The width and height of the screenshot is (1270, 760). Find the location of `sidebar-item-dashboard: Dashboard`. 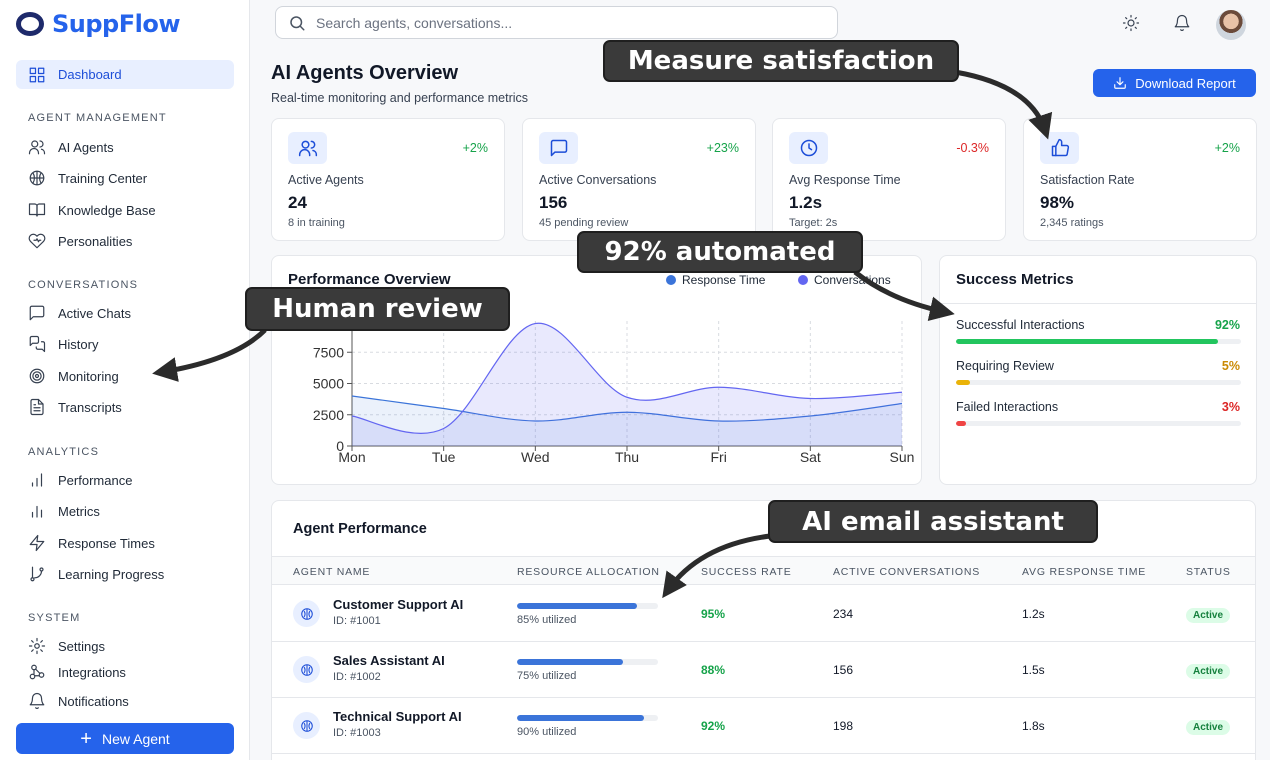

sidebar-item-dashboard: Dashboard is located at coordinates (125, 74).